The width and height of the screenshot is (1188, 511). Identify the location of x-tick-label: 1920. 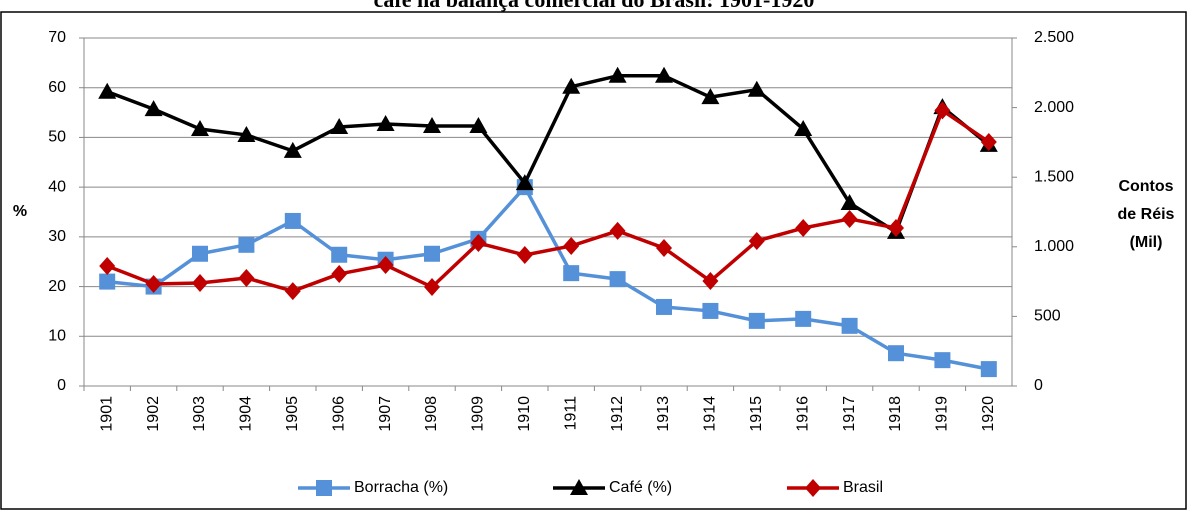
(988, 414).